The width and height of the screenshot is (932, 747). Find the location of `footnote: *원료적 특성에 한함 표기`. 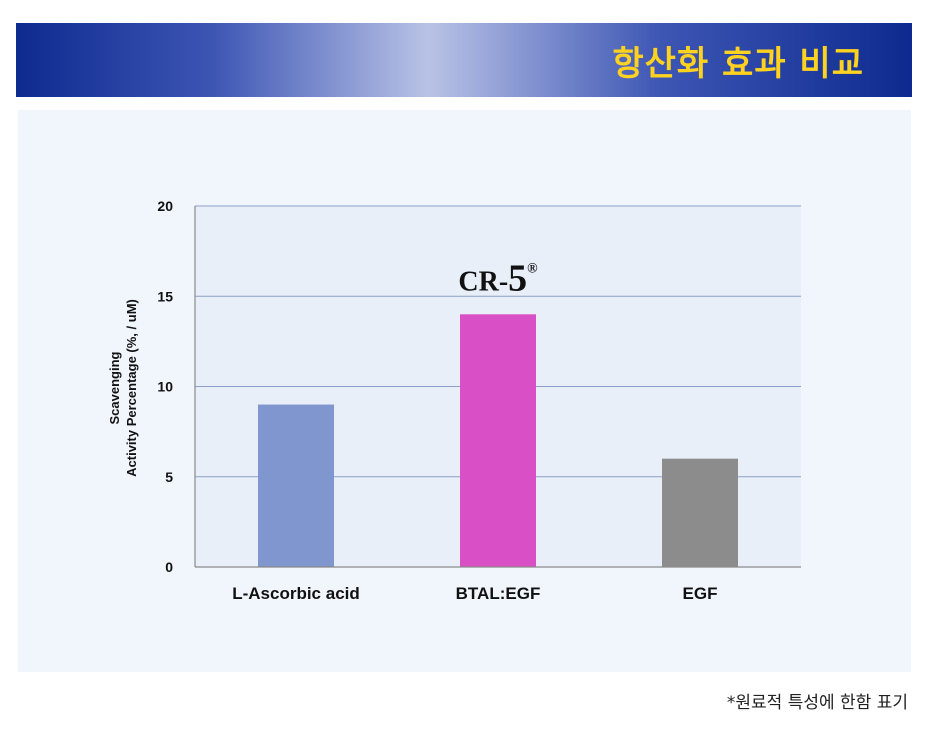

footnote: *원료적 특성에 한함 표기 is located at coordinates (817, 703).